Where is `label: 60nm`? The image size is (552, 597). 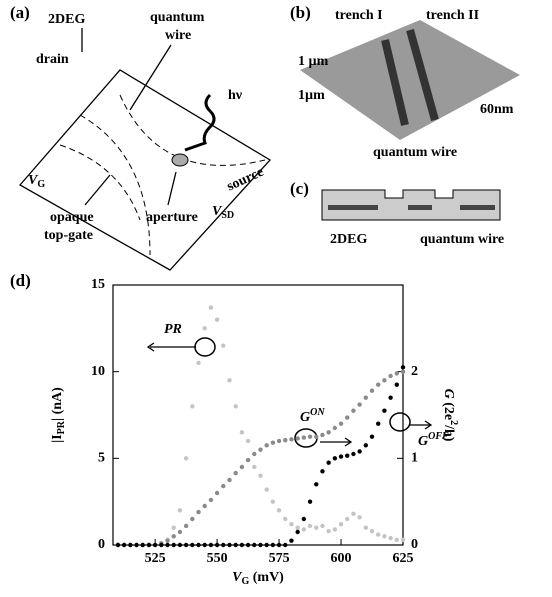 label: 60nm is located at coordinates (497, 109).